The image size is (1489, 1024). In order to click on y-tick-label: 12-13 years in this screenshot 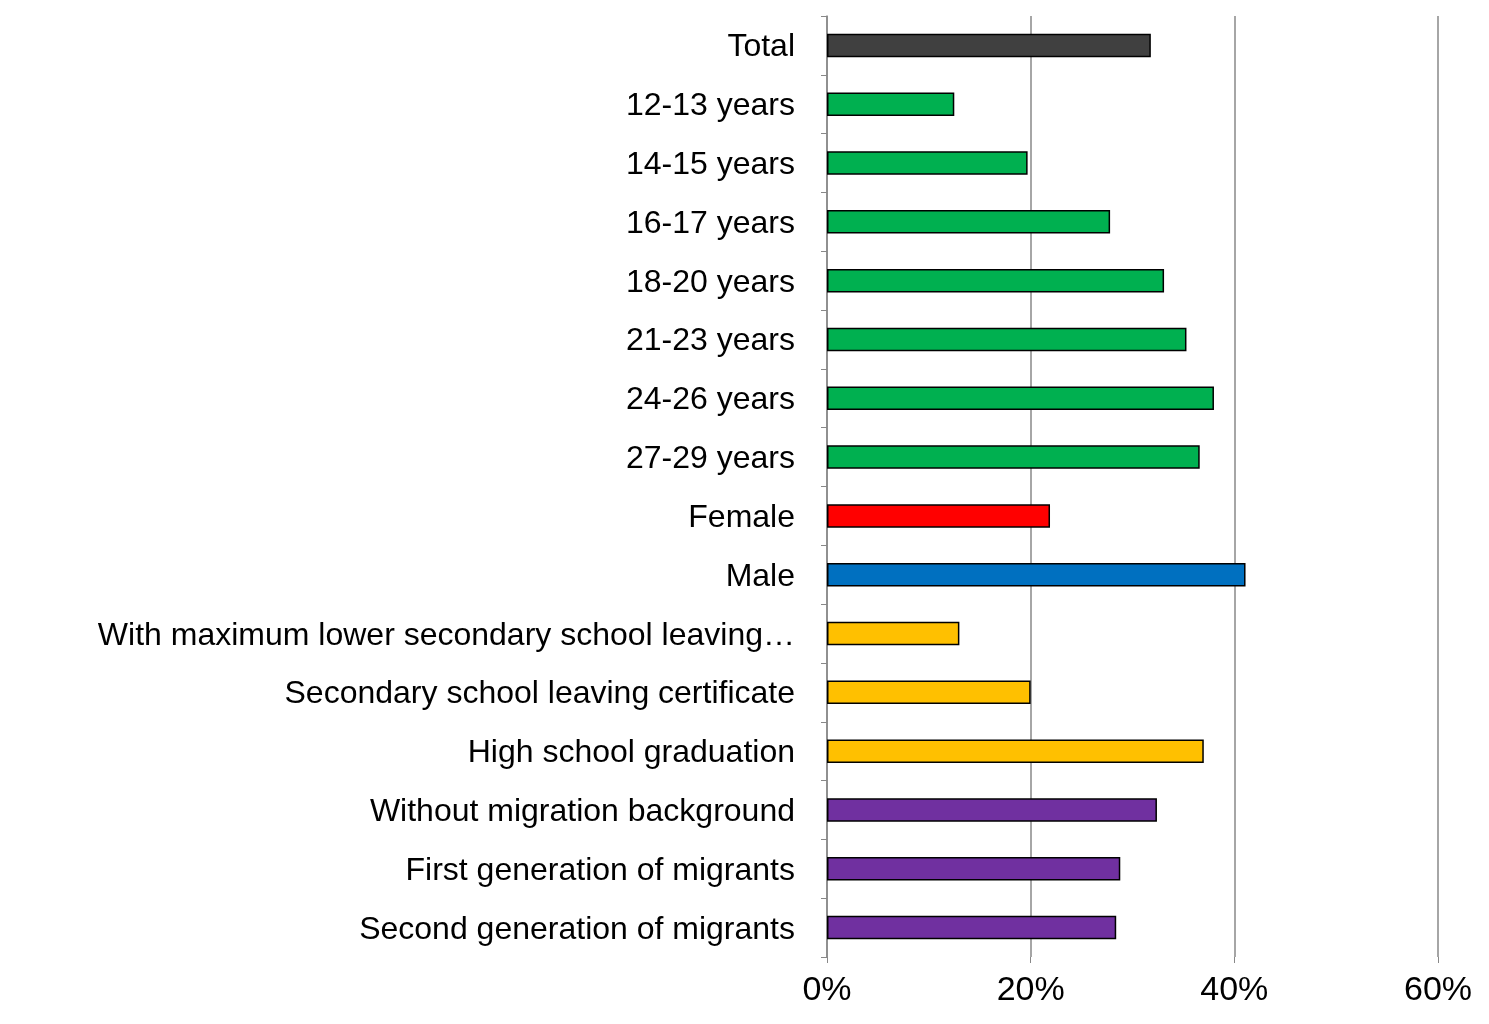, I will do `click(710, 104)`.